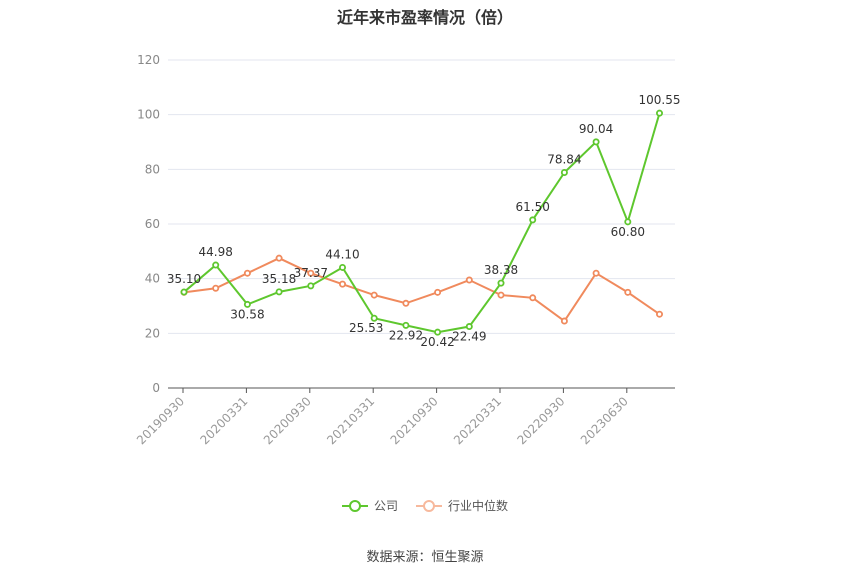 The image size is (850, 575). Describe the element at coordinates (596, 129) in the screenshot. I see `data-label: 90.04` at that location.